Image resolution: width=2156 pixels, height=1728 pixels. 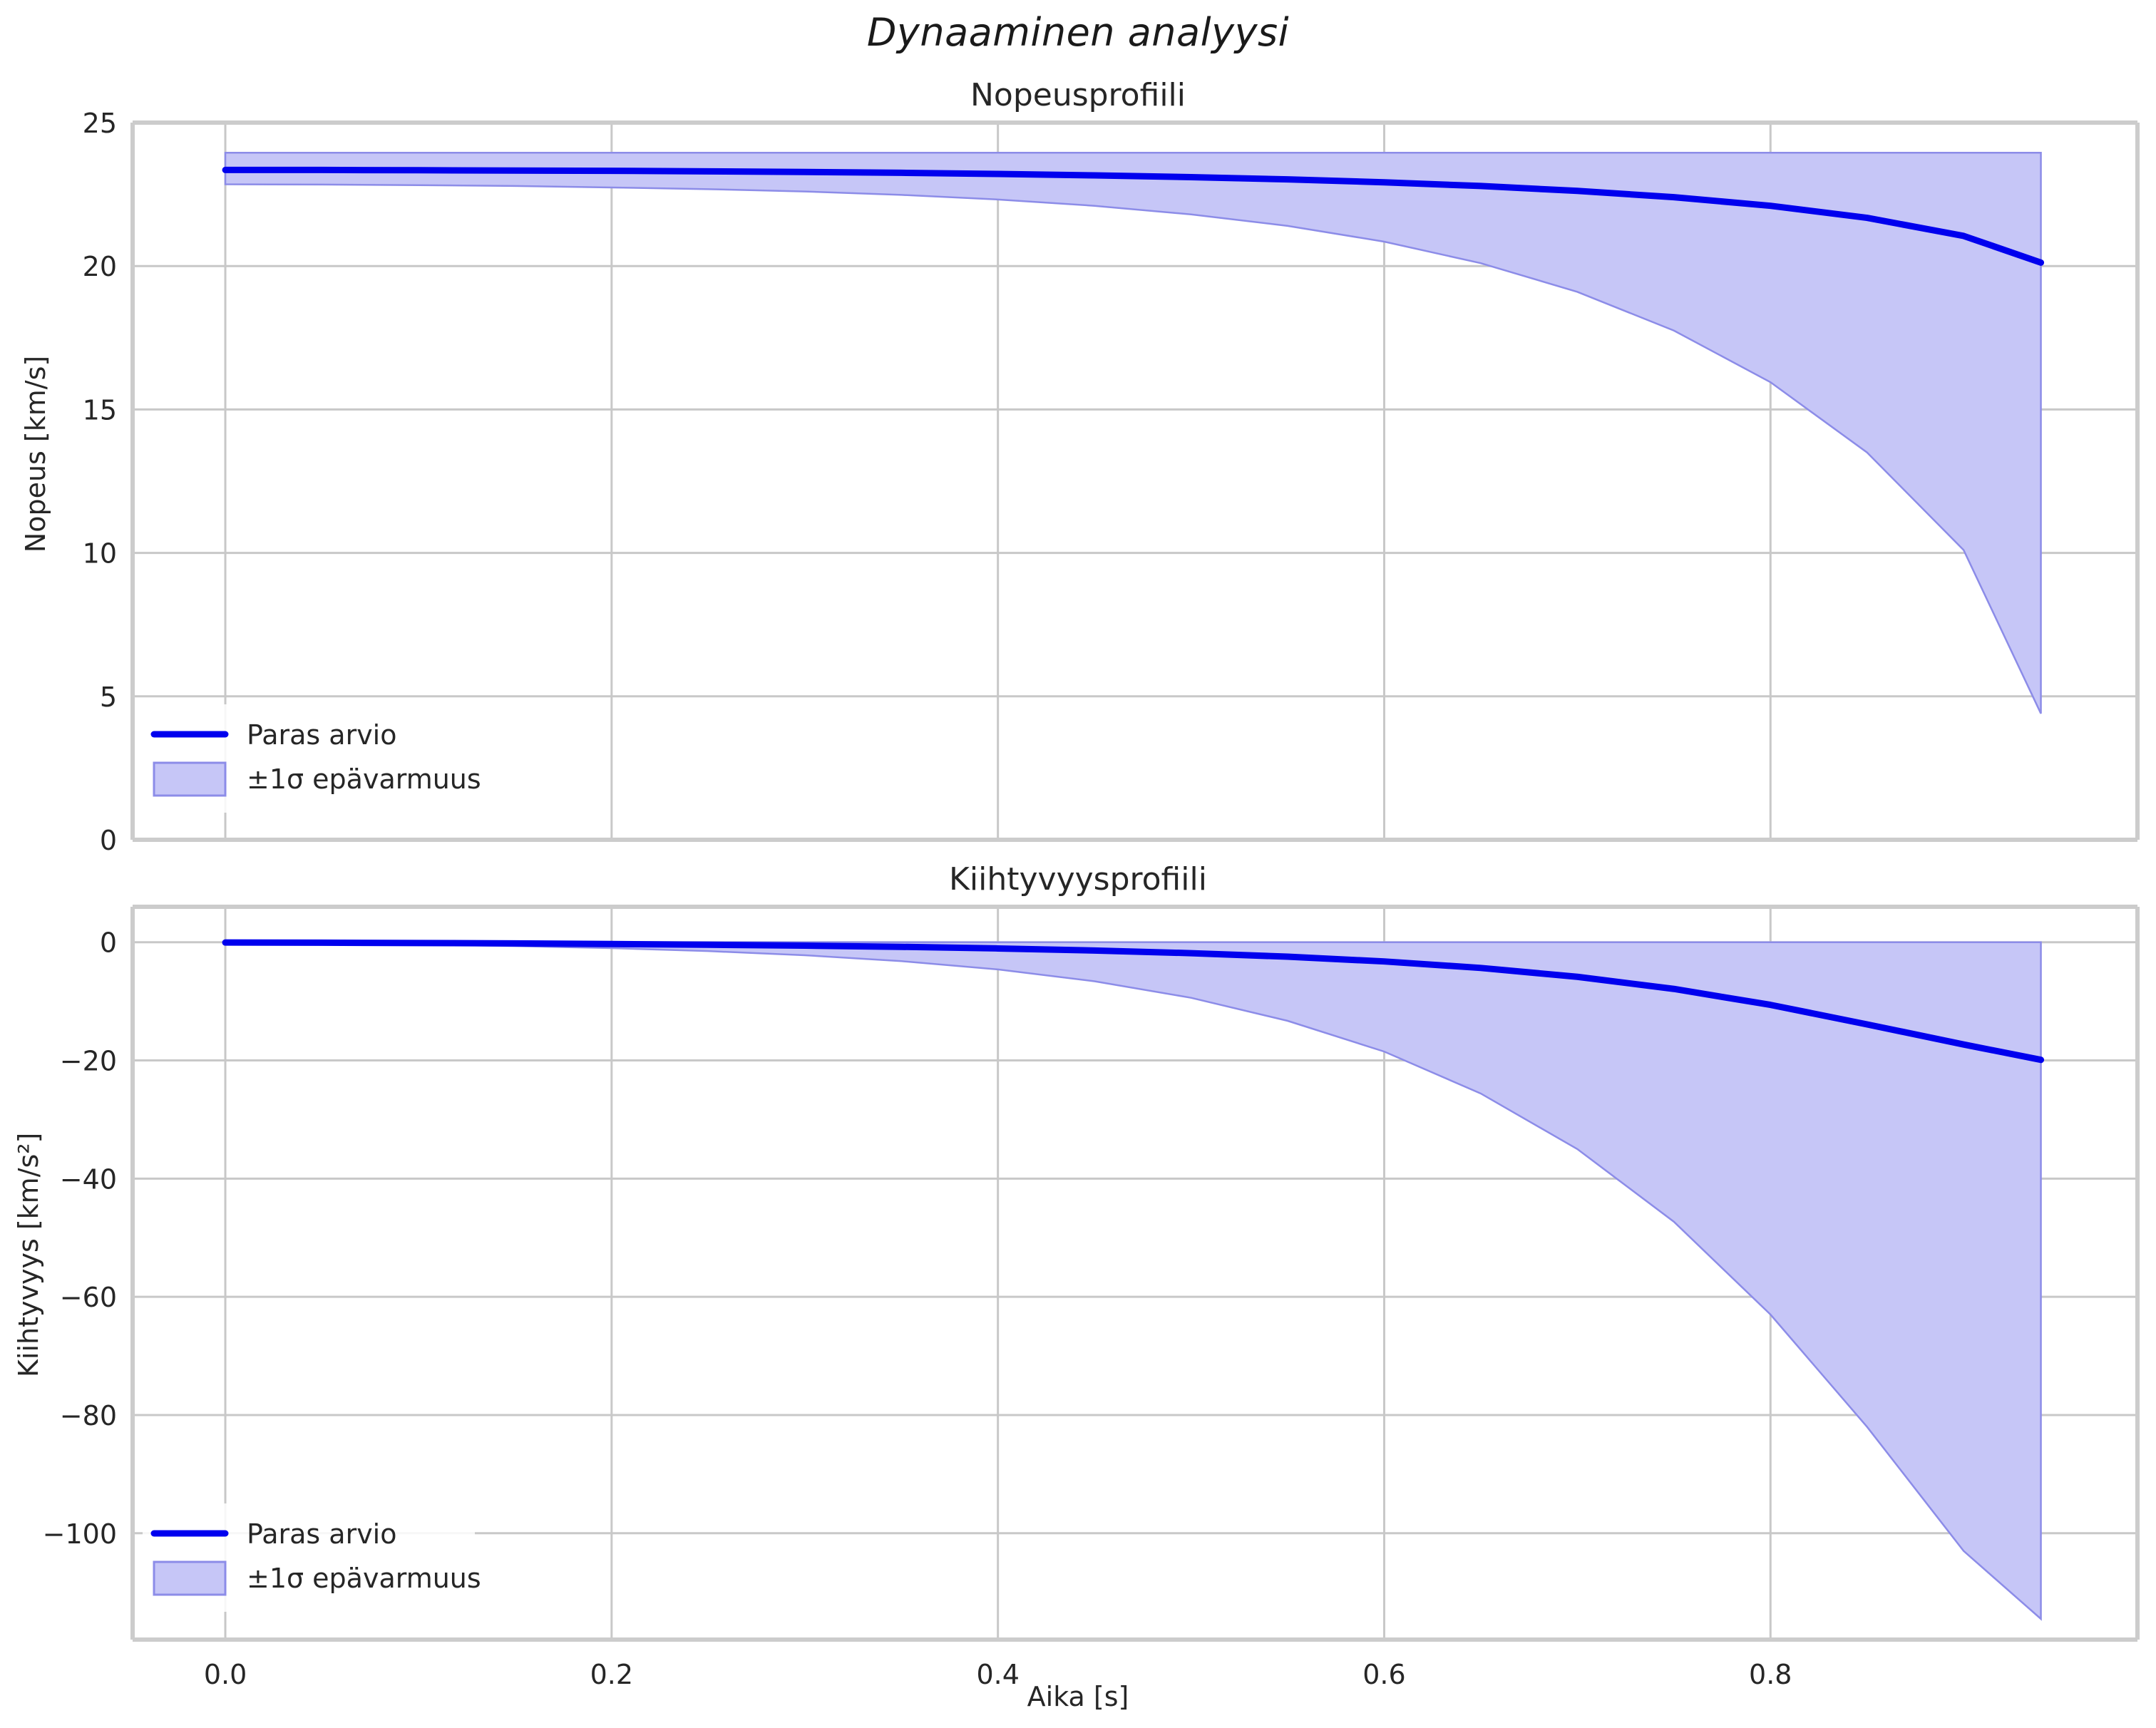 What do you see at coordinates (88, 1415) in the screenshot?
I see `y-tick-label: −80` at bounding box center [88, 1415].